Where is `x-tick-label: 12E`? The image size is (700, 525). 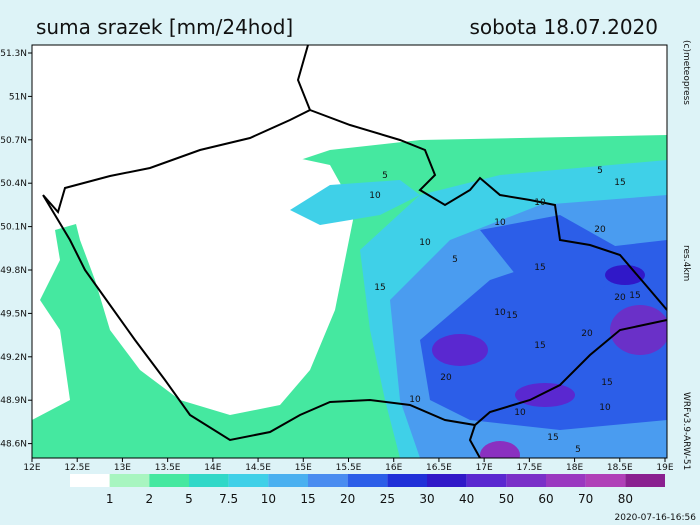
x-tick-label: 12E is located at coordinates (31, 468).